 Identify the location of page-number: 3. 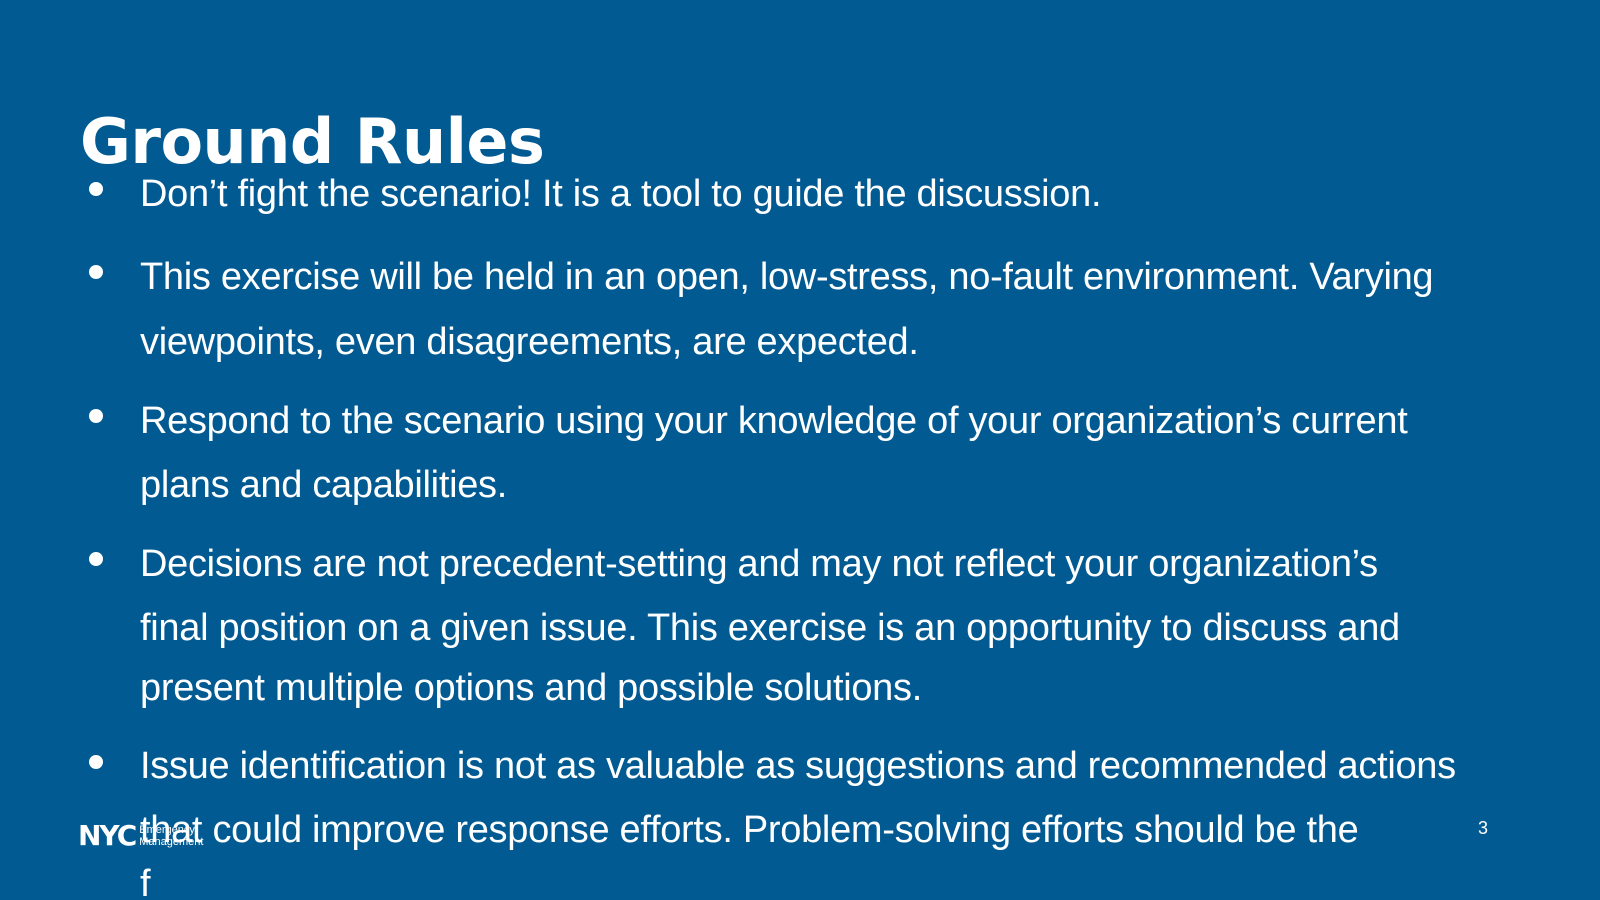
(1483, 828).